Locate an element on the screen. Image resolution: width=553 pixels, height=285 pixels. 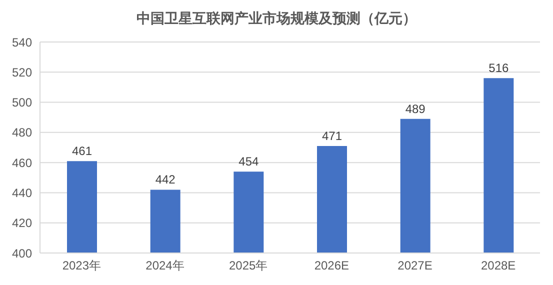
data-label: 454 is located at coordinates (248, 161).